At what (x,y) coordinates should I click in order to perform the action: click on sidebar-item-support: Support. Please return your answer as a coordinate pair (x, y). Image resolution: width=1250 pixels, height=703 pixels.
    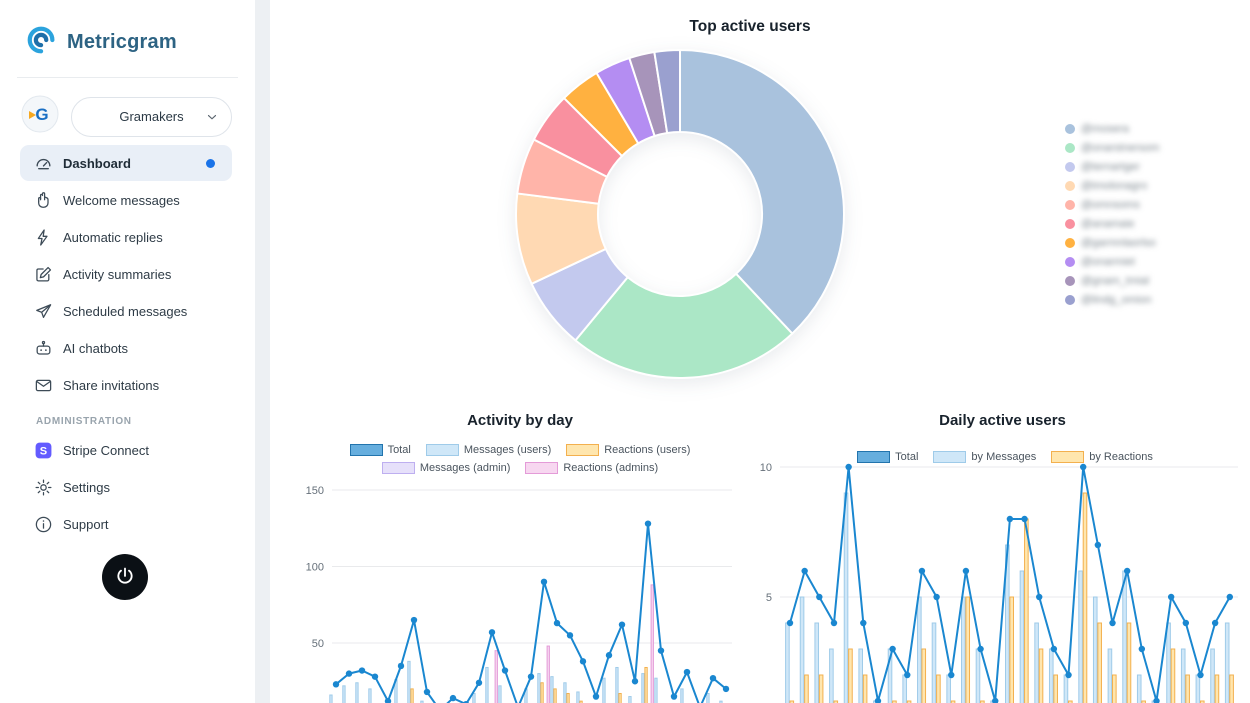
    Looking at the image, I should click on (126, 524).